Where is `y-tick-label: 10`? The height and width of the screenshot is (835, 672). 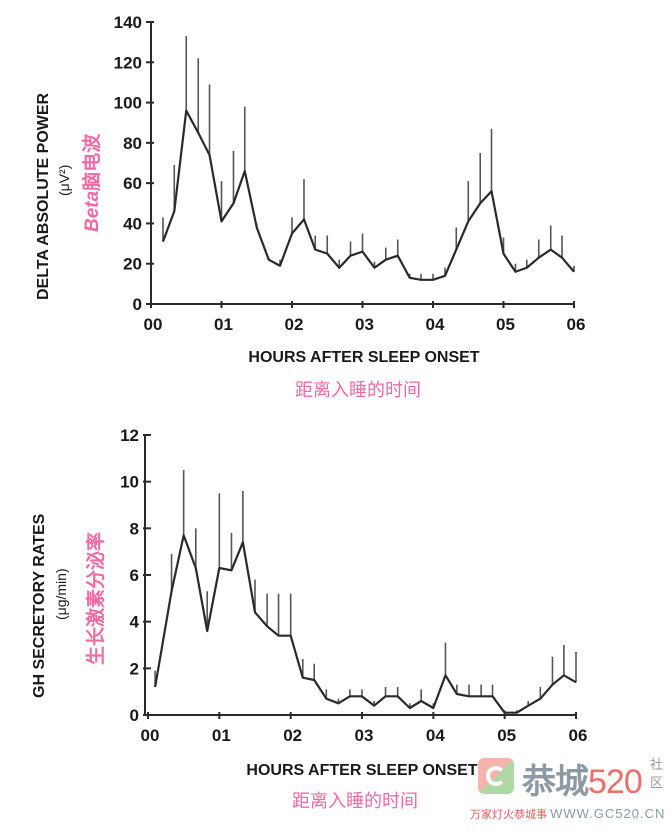
y-tick-label: 10 is located at coordinates (129, 482).